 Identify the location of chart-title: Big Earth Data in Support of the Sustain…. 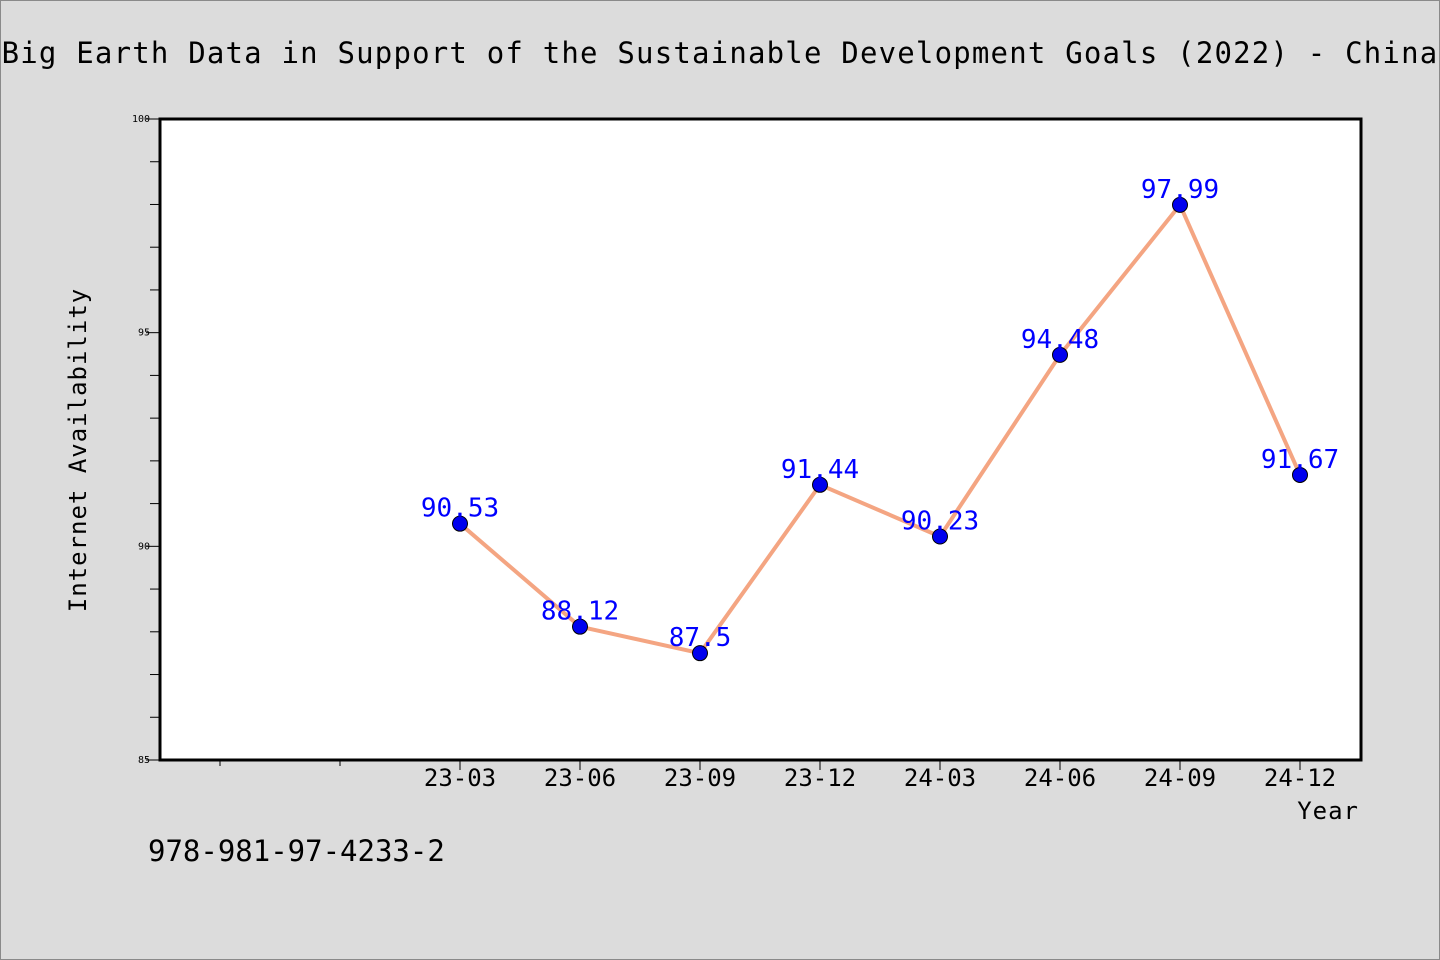
(720, 53).